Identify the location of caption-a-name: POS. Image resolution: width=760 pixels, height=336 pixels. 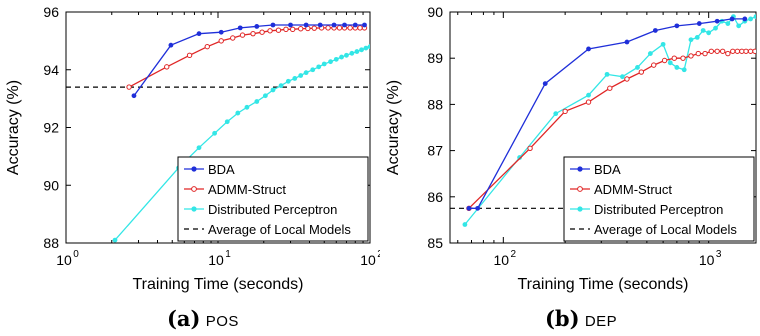
(222, 321).